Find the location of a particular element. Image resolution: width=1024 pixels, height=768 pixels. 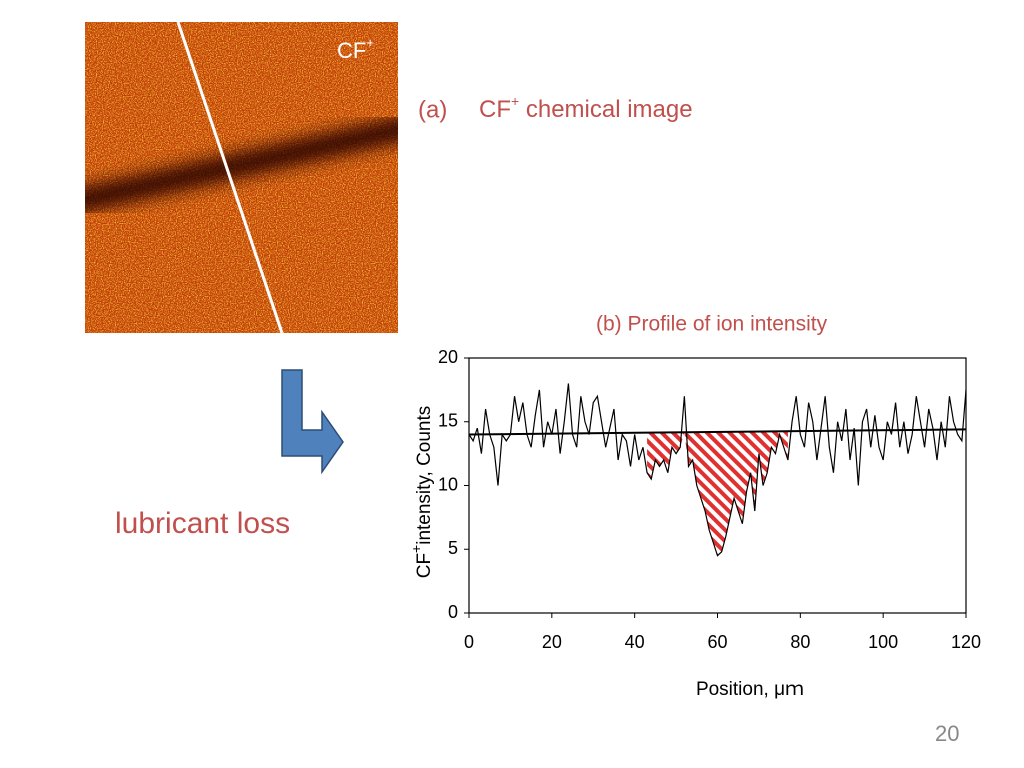

y-tick-label: 20 is located at coordinates (448, 357).